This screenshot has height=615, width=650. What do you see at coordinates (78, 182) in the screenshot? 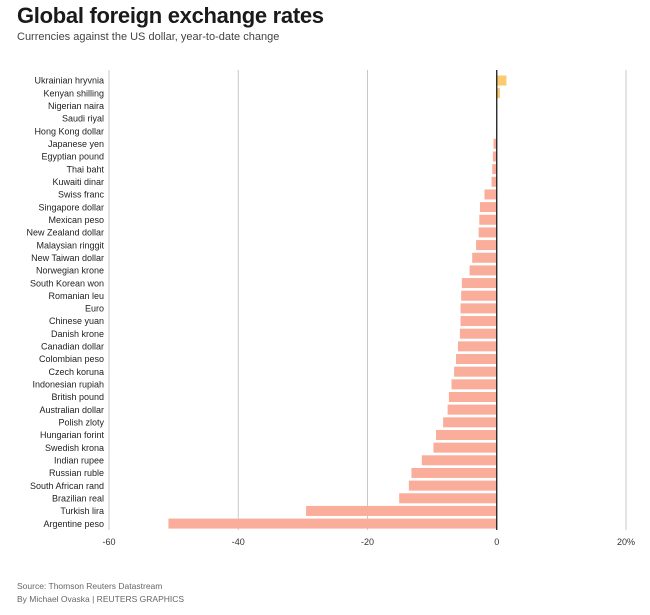
I see `category-label: Kuwaiti dinar` at bounding box center [78, 182].